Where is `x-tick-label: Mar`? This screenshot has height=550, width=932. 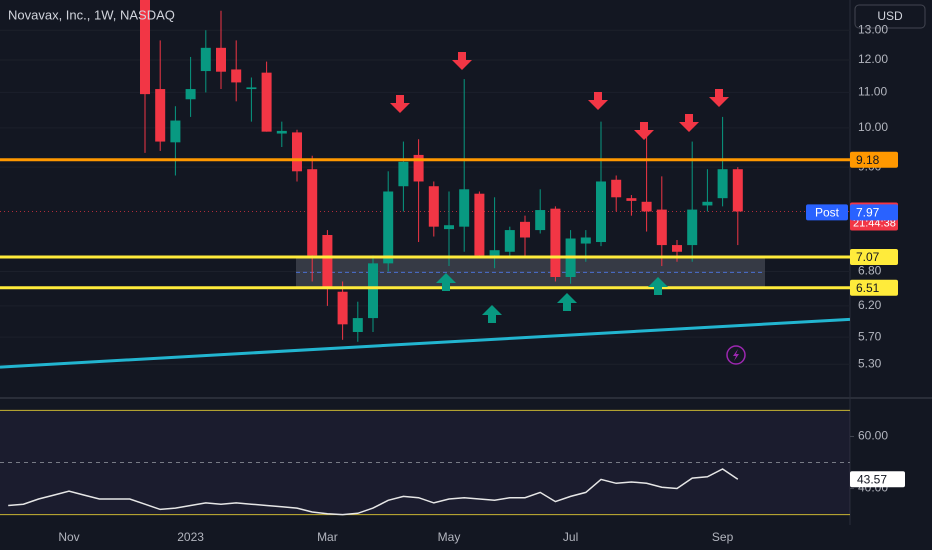
x-tick-label: Mar is located at coordinates (327, 537).